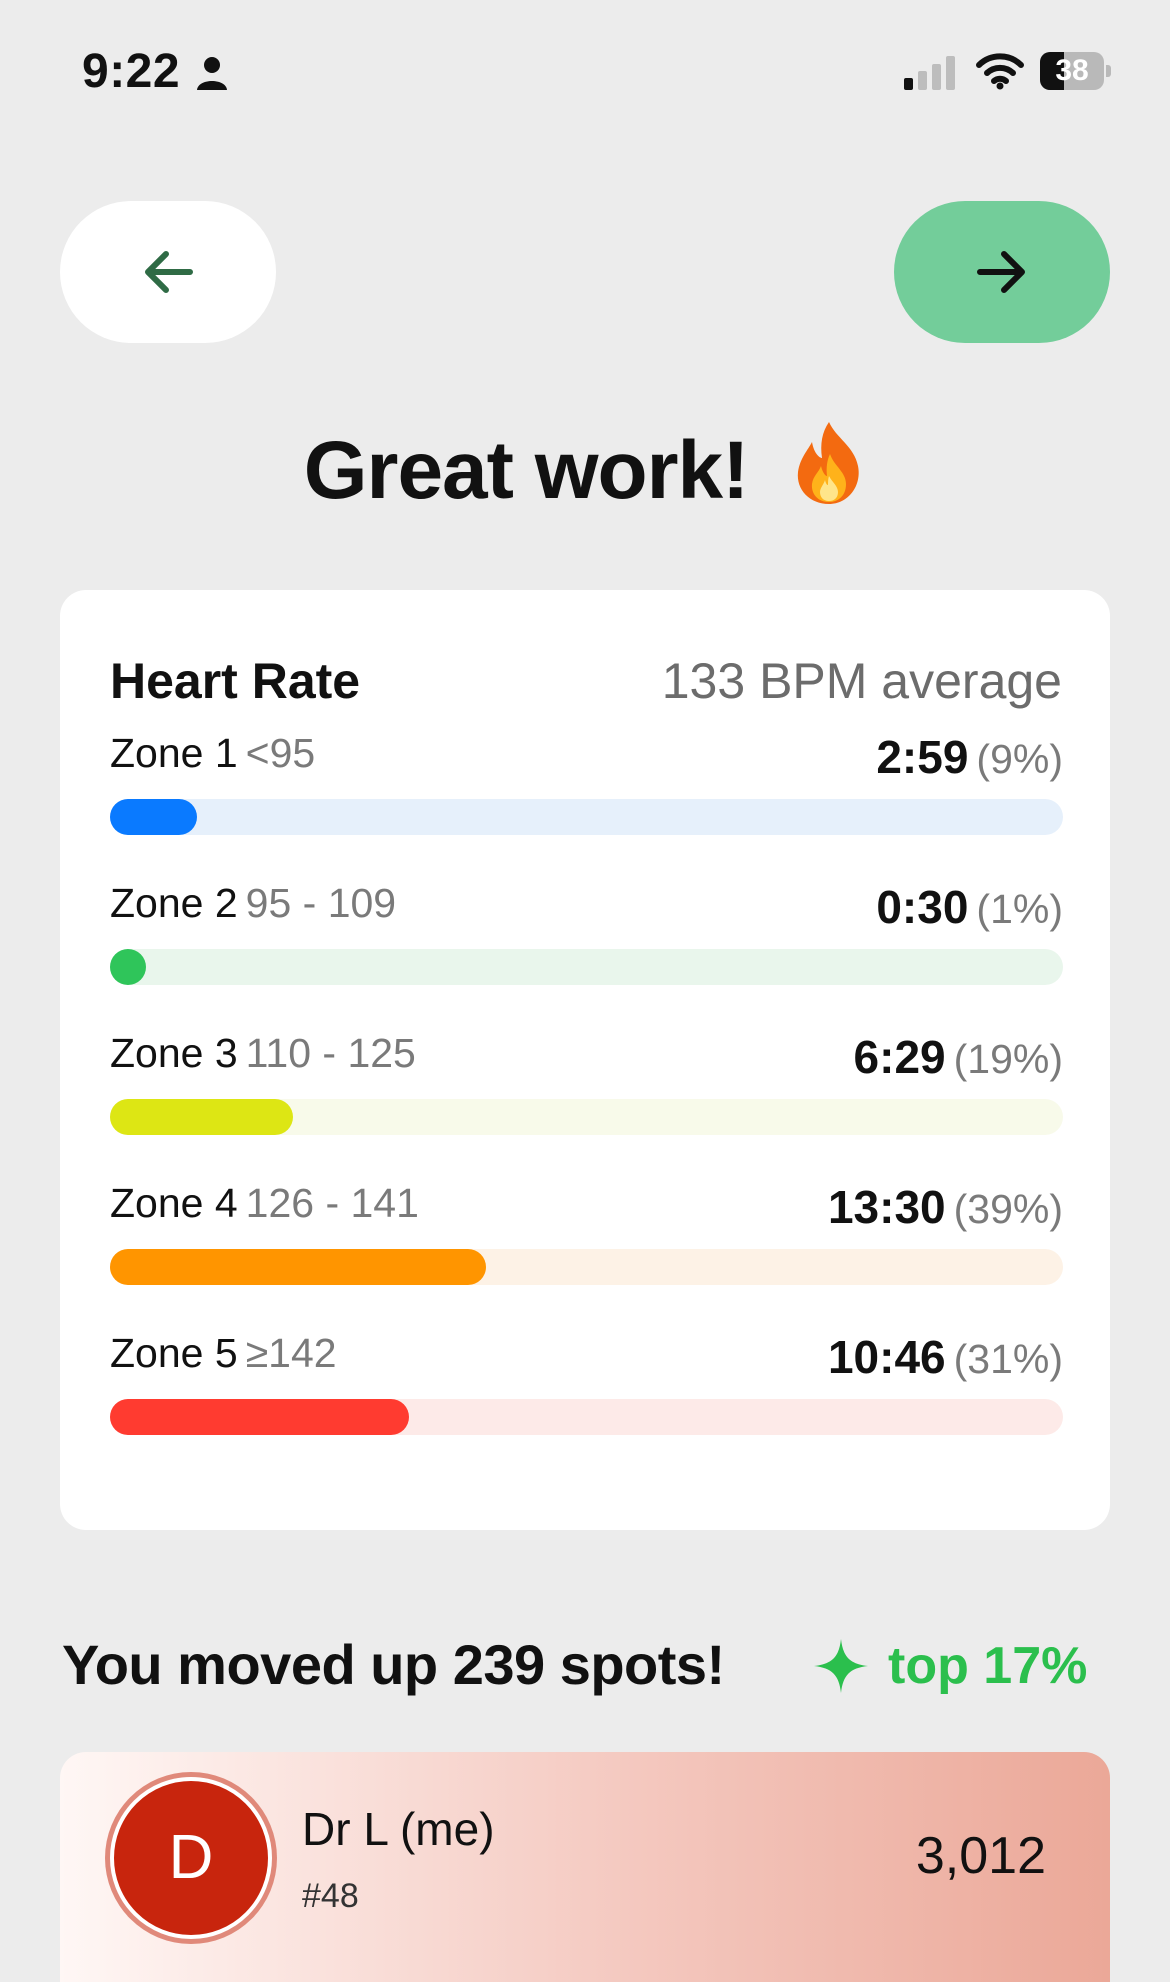 This screenshot has height=1982, width=1170. Describe the element at coordinates (886, 1207) in the screenshot. I see `zone-time: 13:30` at that location.